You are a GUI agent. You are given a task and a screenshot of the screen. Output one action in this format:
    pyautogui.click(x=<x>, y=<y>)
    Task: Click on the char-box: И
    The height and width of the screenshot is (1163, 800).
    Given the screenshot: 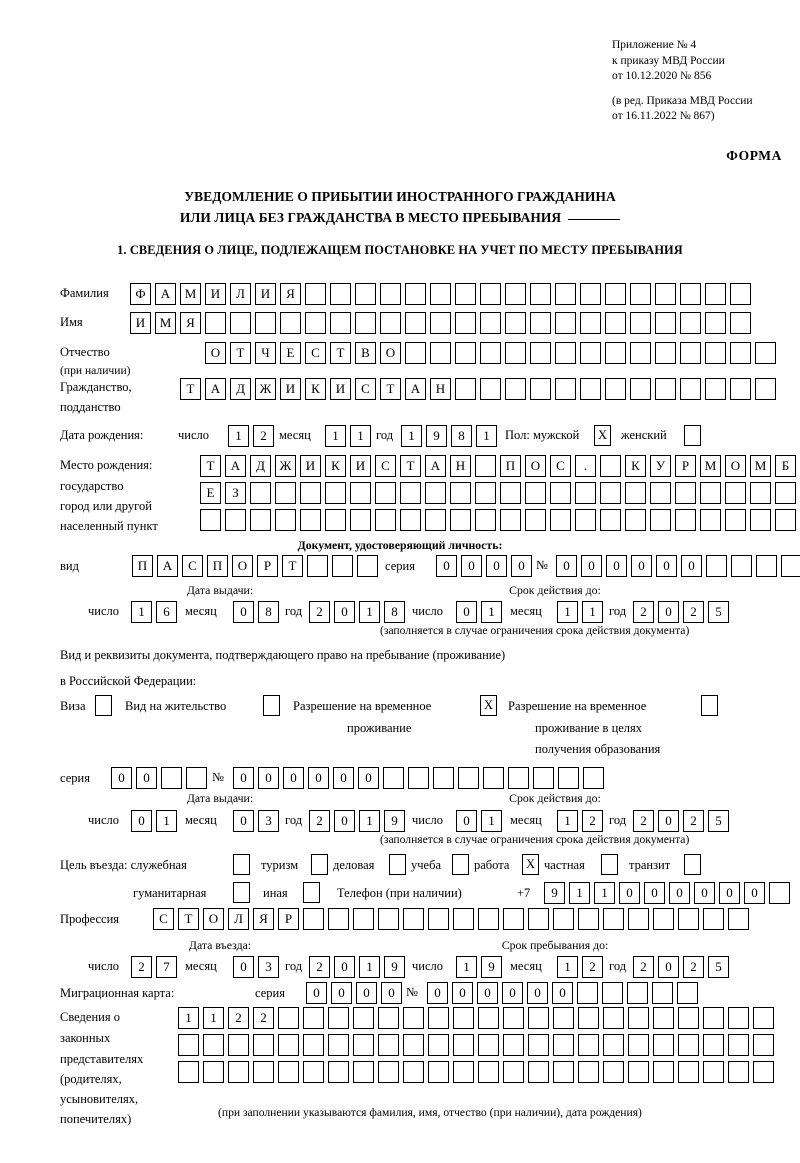 What is the action you would take?
    pyautogui.click(x=140, y=323)
    